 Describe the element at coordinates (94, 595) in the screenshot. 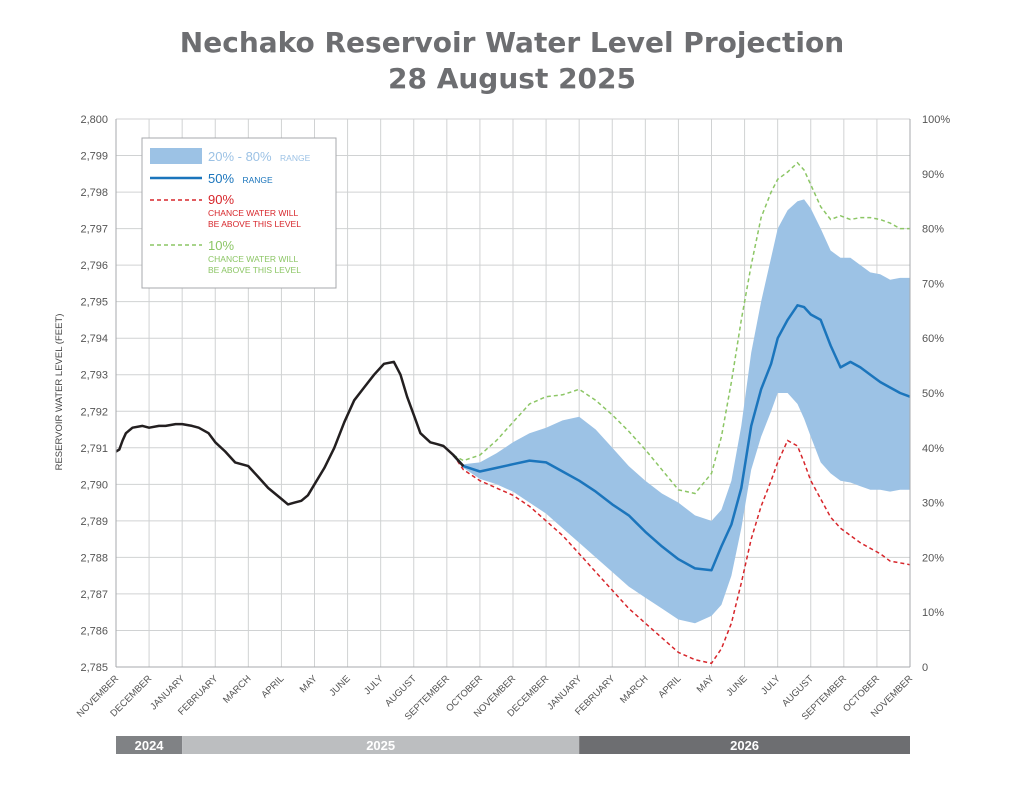

I see `y-tick-label: 2,787` at that location.